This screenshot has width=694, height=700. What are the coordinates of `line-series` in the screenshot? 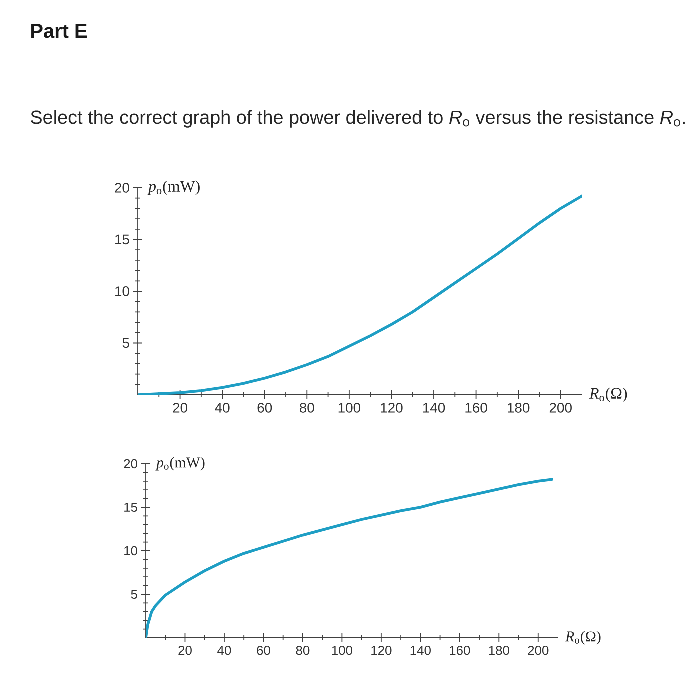 It's located at (350, 558).